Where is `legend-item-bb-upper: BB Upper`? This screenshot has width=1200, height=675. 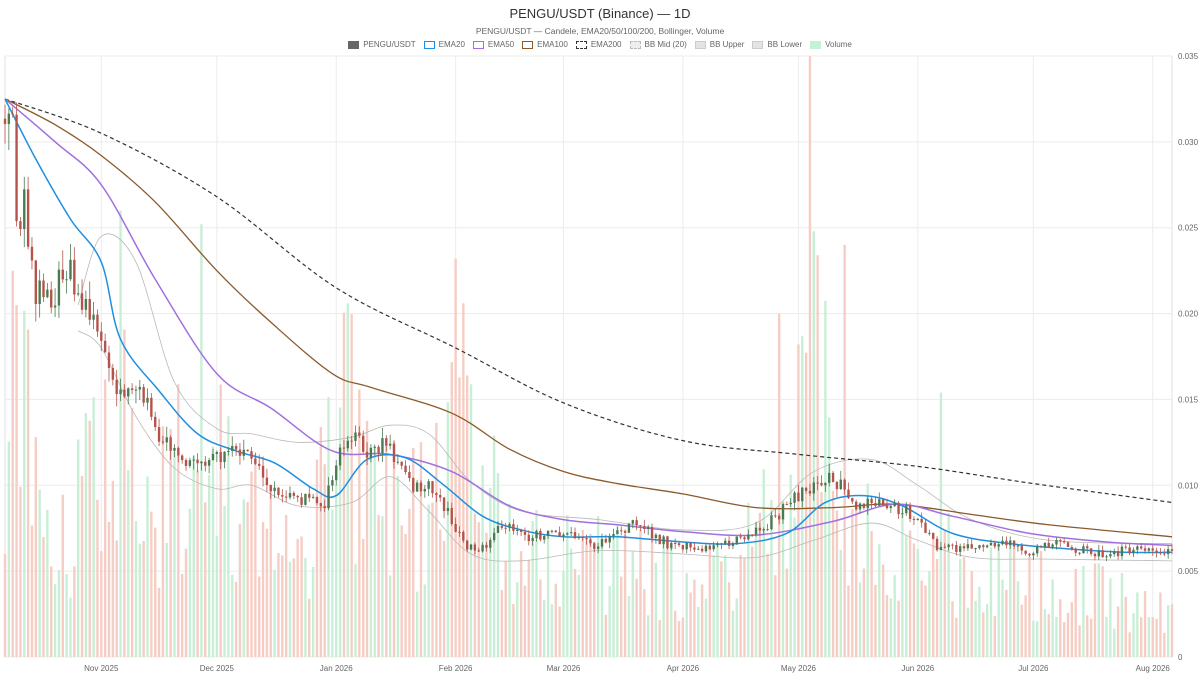 legend-item-bb-upper: BB Upper is located at coordinates (719, 44).